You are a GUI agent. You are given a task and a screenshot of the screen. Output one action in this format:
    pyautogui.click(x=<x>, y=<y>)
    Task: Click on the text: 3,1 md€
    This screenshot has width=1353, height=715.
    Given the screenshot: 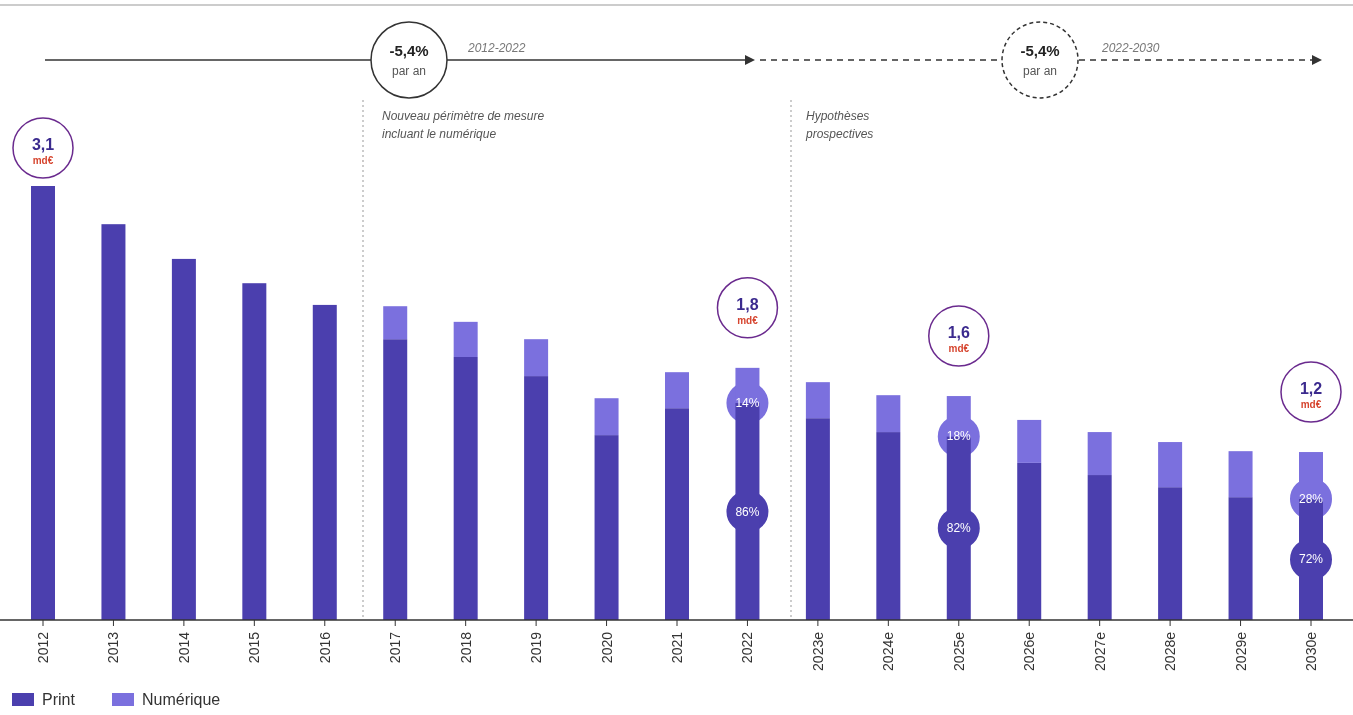 What is the action you would take?
    pyautogui.click(x=43, y=151)
    